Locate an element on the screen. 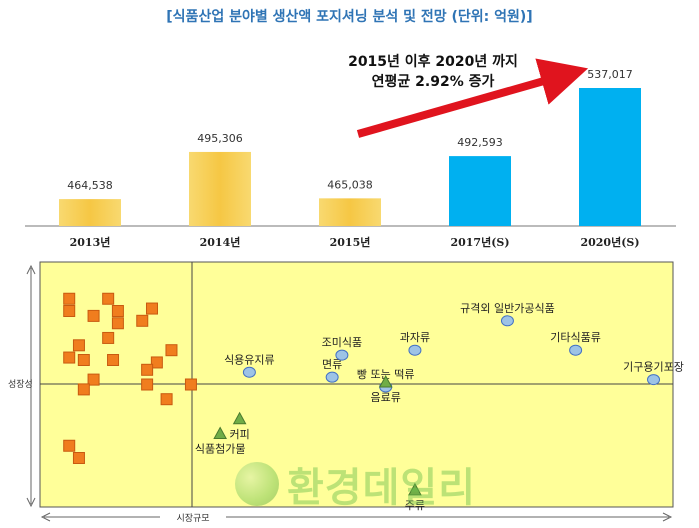 The height and width of the screenshot is (528, 699). bar-category-label: 2017년(S) is located at coordinates (479, 242).